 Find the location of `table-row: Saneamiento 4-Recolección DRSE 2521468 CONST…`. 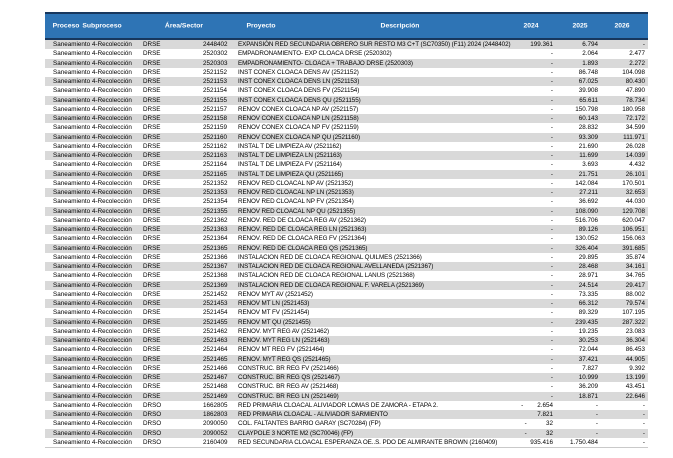

table-row: Saneamiento 4-Recolección DRSE 2521468 CONST… is located at coordinates (346, 386).